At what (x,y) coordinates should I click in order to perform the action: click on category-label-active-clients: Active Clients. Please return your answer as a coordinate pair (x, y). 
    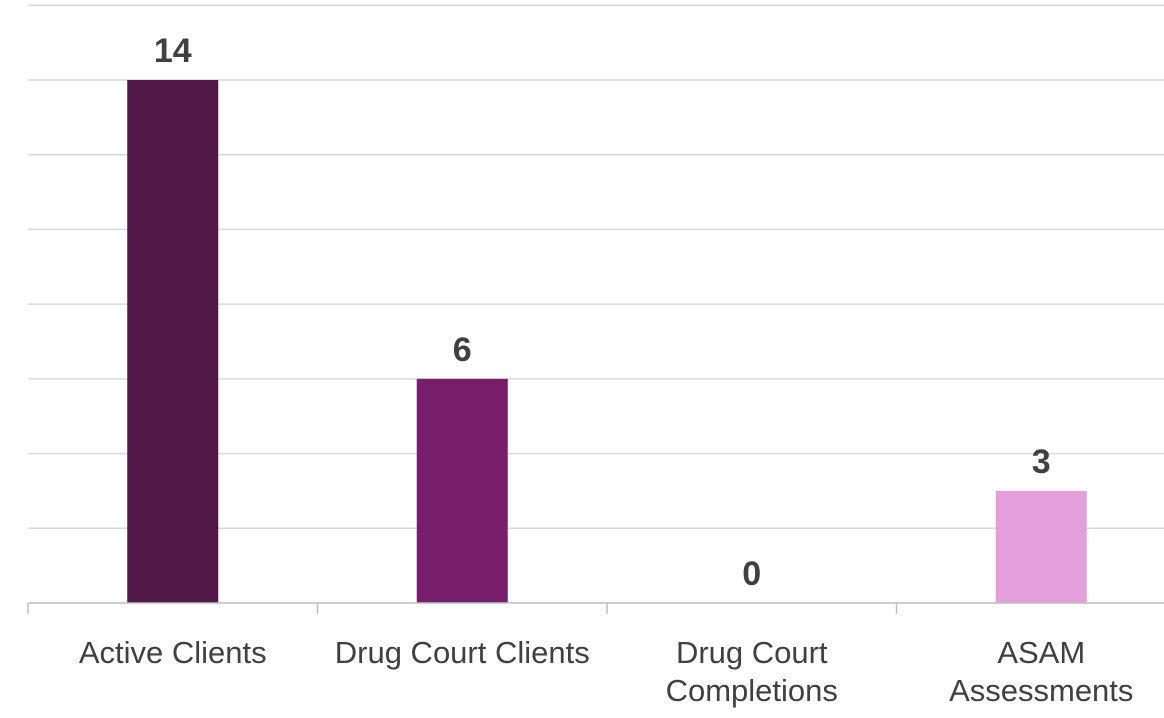
    Looking at the image, I should click on (173, 652).